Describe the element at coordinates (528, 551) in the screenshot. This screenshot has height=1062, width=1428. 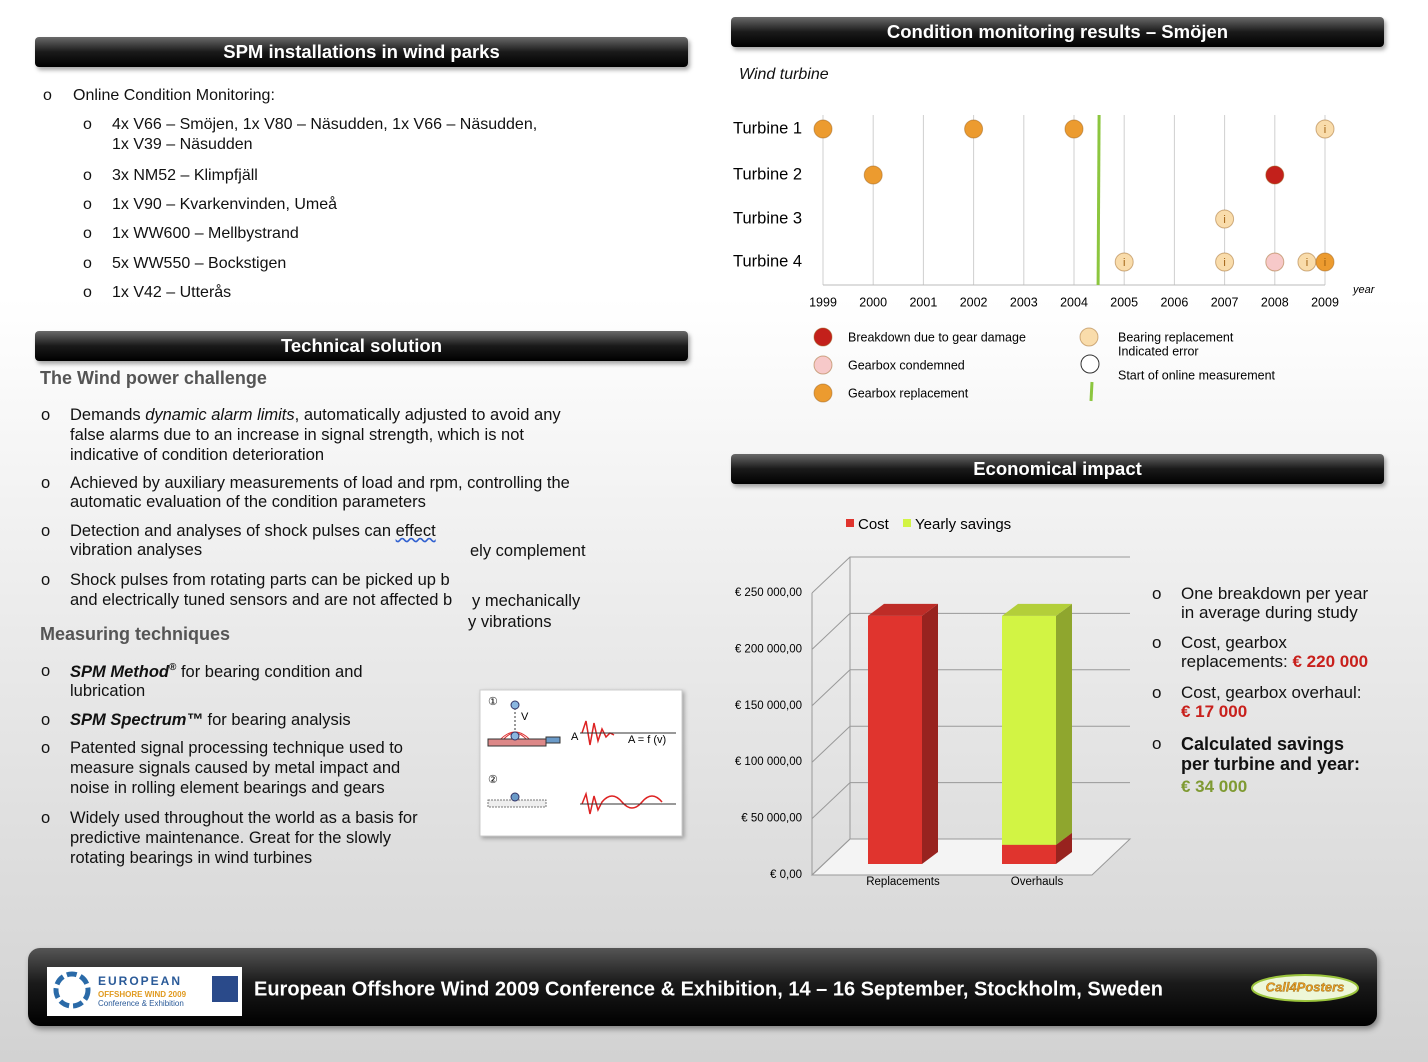
I see `text-fragment: ely complement` at that location.